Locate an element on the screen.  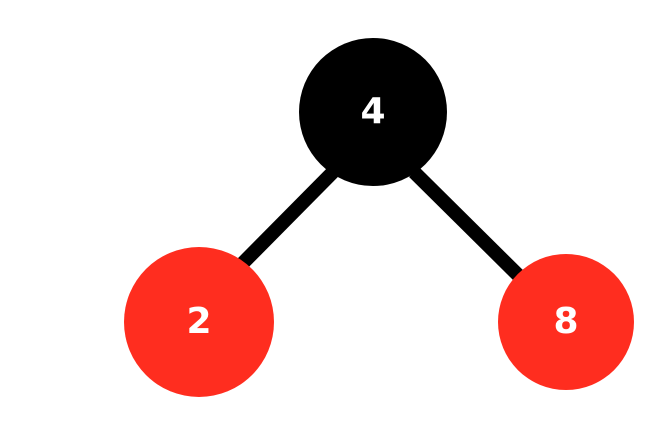
tree-node-4: 4 is located at coordinates (373, 112).